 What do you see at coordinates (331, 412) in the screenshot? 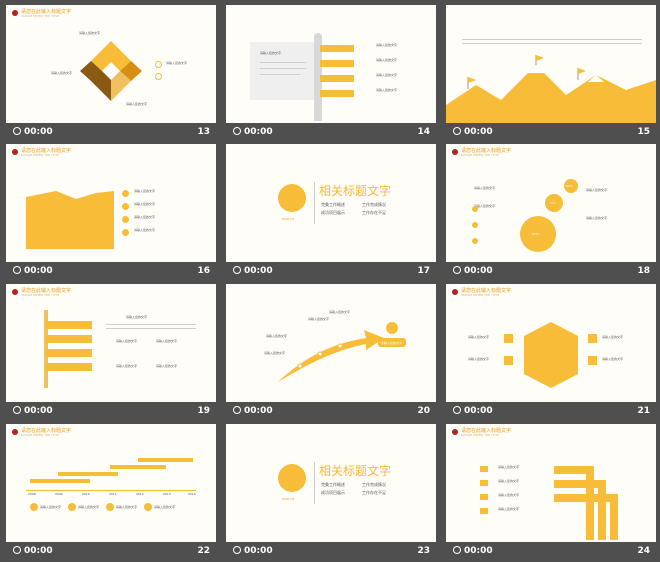
I see `slide-footer: 00:00 20` at bounding box center [331, 412].